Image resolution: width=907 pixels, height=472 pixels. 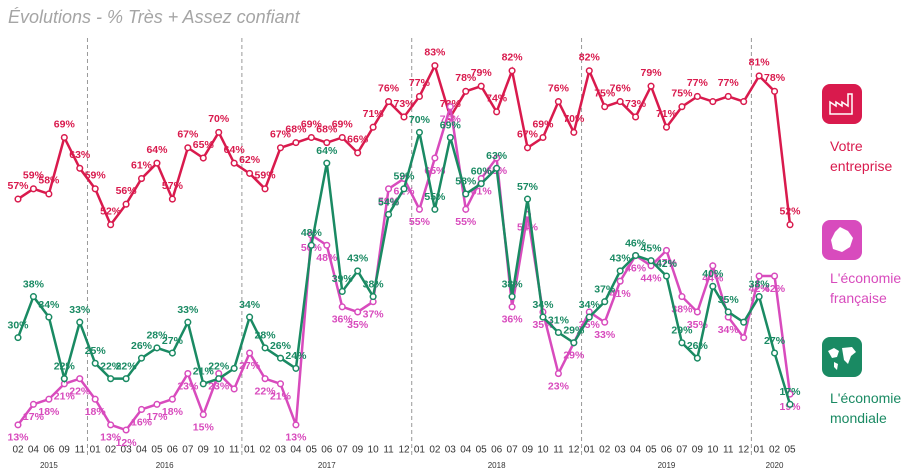 I want to click on data-label: 71%, so click(x=667, y=114).